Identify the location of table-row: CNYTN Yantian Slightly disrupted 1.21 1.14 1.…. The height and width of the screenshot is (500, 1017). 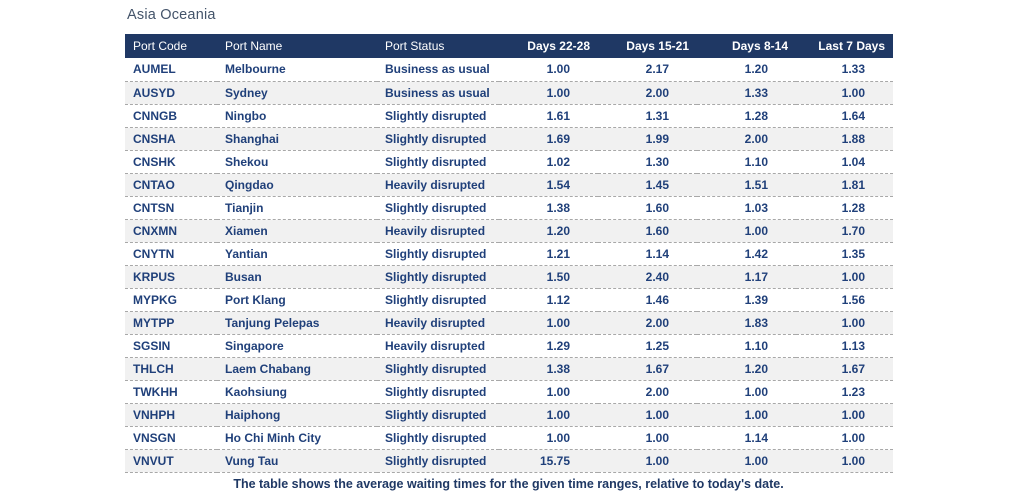
(509, 254).